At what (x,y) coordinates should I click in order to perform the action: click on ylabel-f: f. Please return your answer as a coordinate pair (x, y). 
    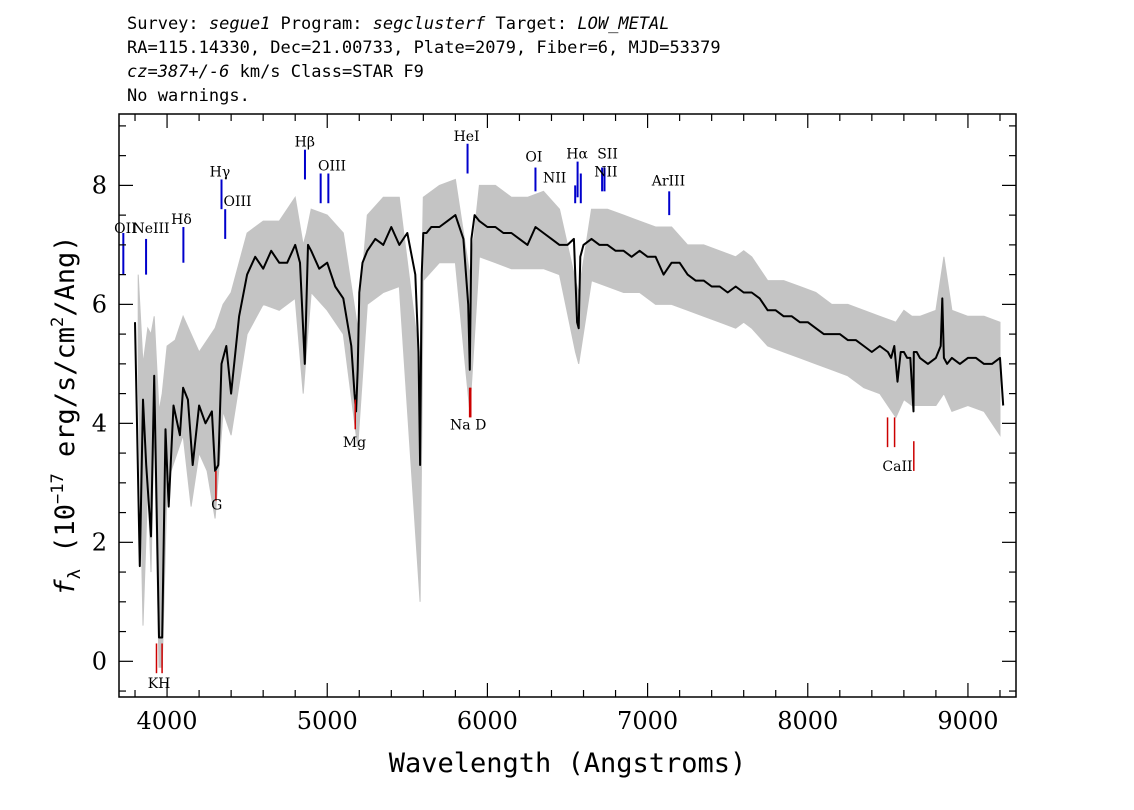
    Looking at the image, I should click on (65, 587).